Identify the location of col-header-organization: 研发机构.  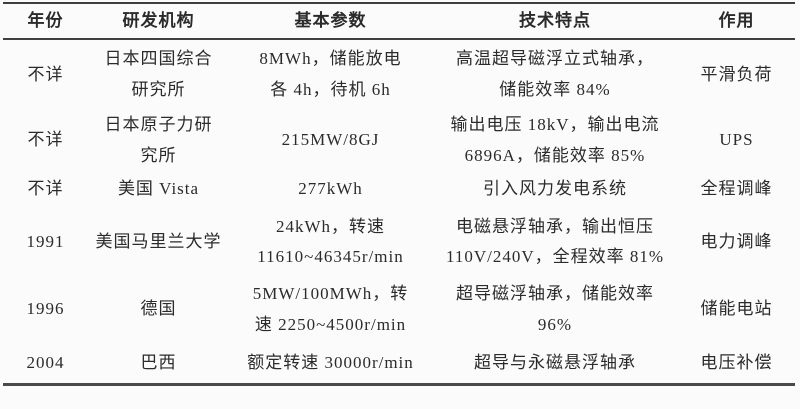
(158, 20).